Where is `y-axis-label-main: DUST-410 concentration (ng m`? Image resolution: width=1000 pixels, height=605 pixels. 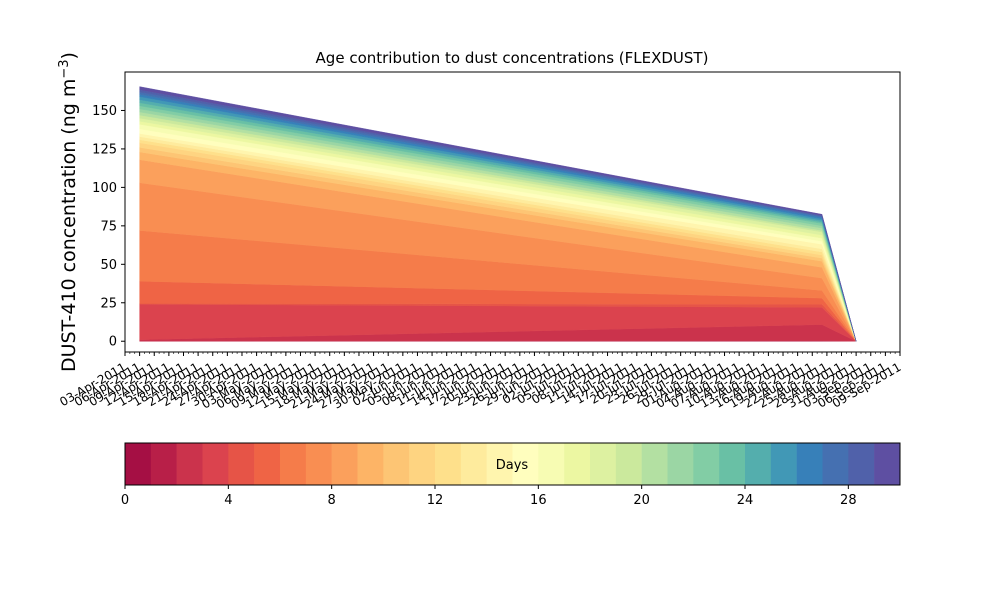
y-axis-label-main: DUST-410 concentration (ng m is located at coordinates (69, 225).